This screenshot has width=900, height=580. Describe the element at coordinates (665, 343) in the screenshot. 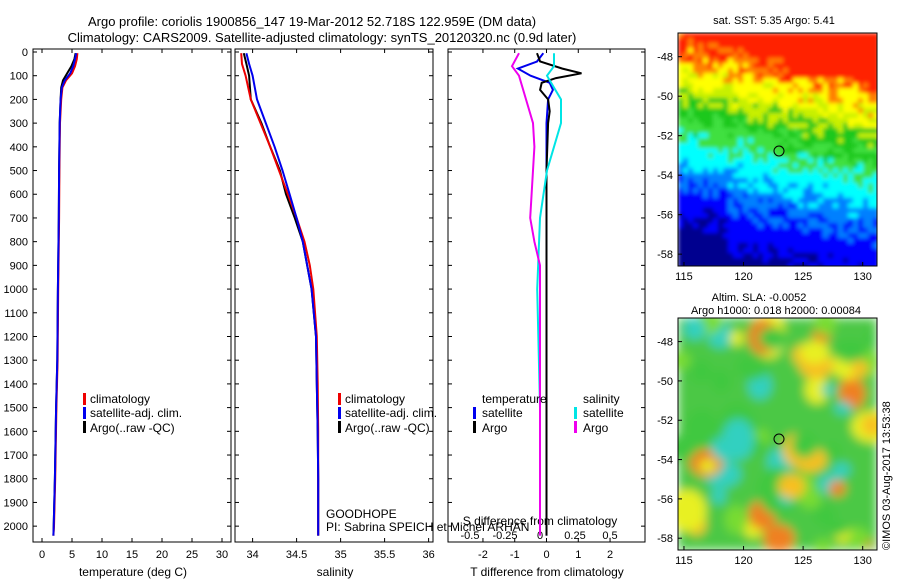

I see `map-y-tick-label: -48` at that location.